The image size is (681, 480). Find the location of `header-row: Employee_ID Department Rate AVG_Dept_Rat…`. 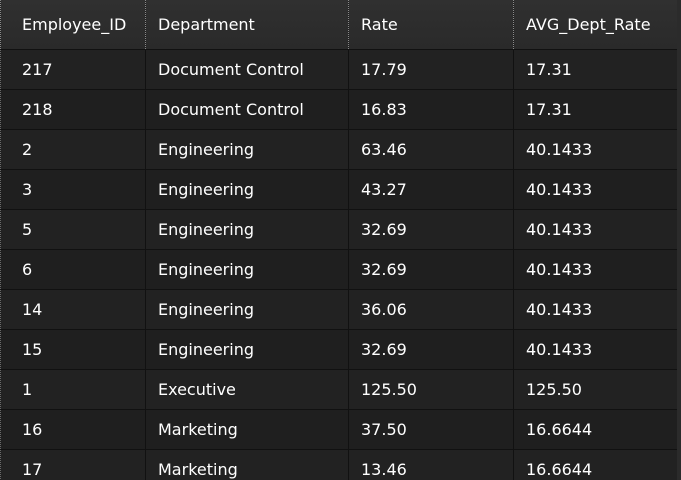

header-row: Employee_ID Department Rate AVG_Dept_Rat… is located at coordinates (339, 25).